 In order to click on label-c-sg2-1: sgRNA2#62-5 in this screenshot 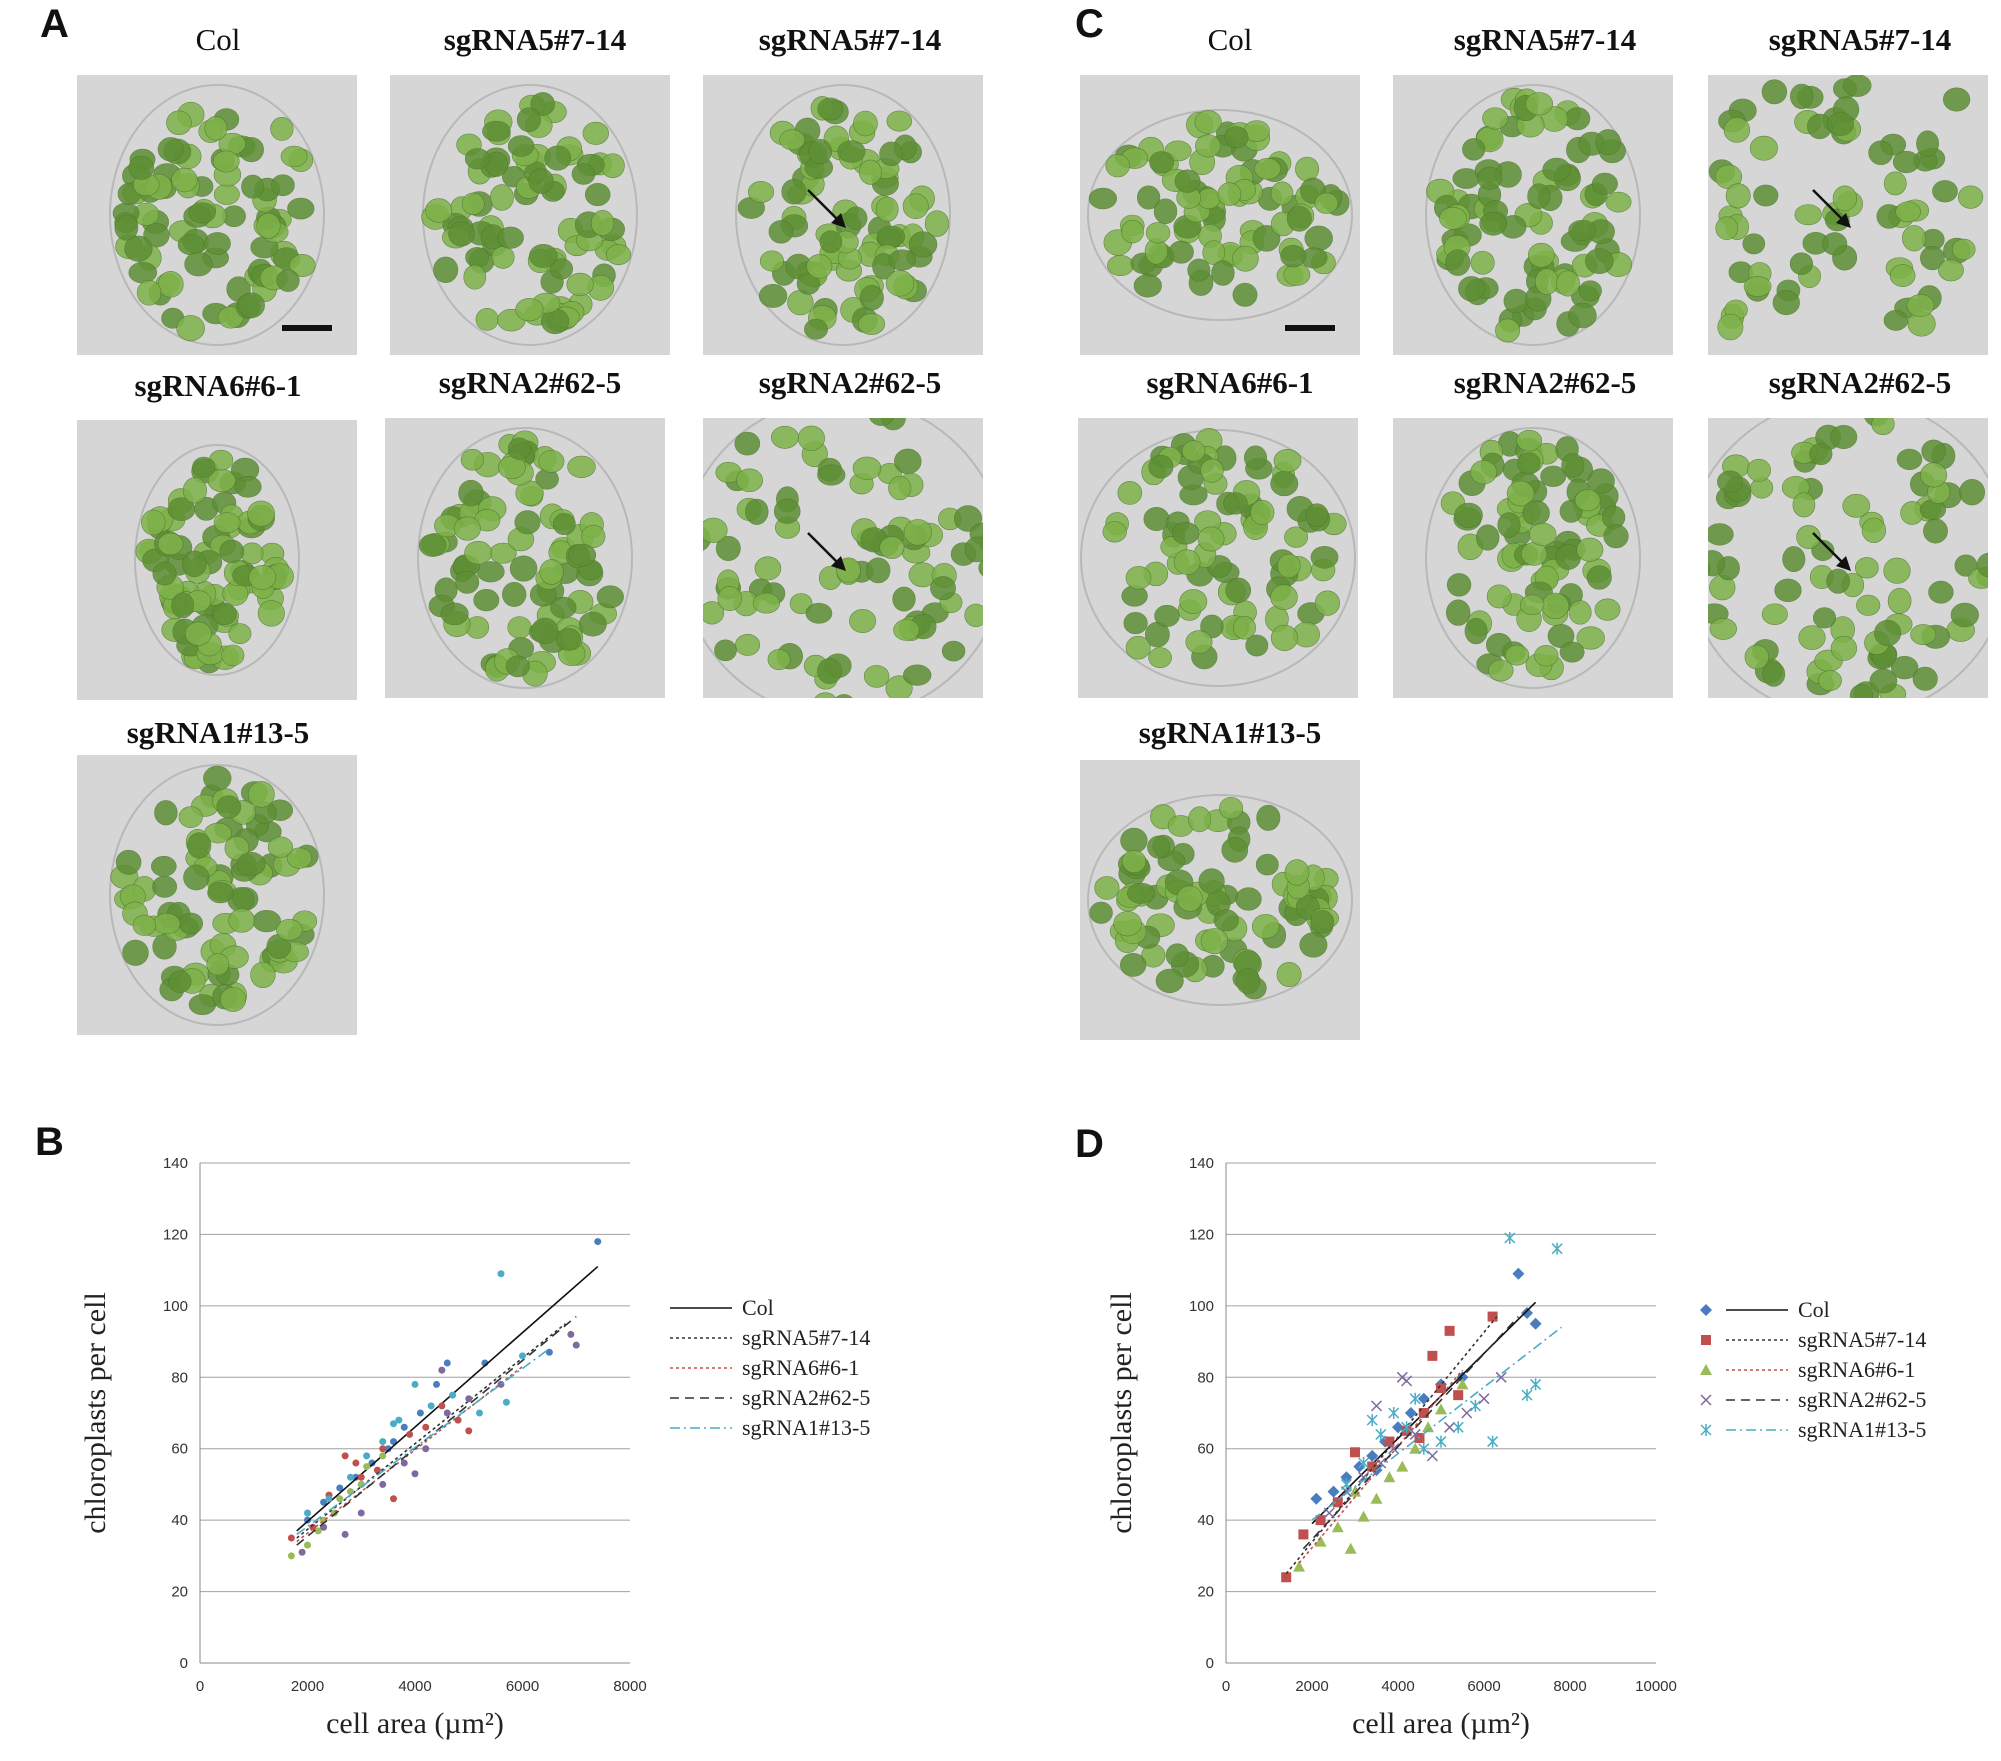, I will do `click(1545, 382)`.